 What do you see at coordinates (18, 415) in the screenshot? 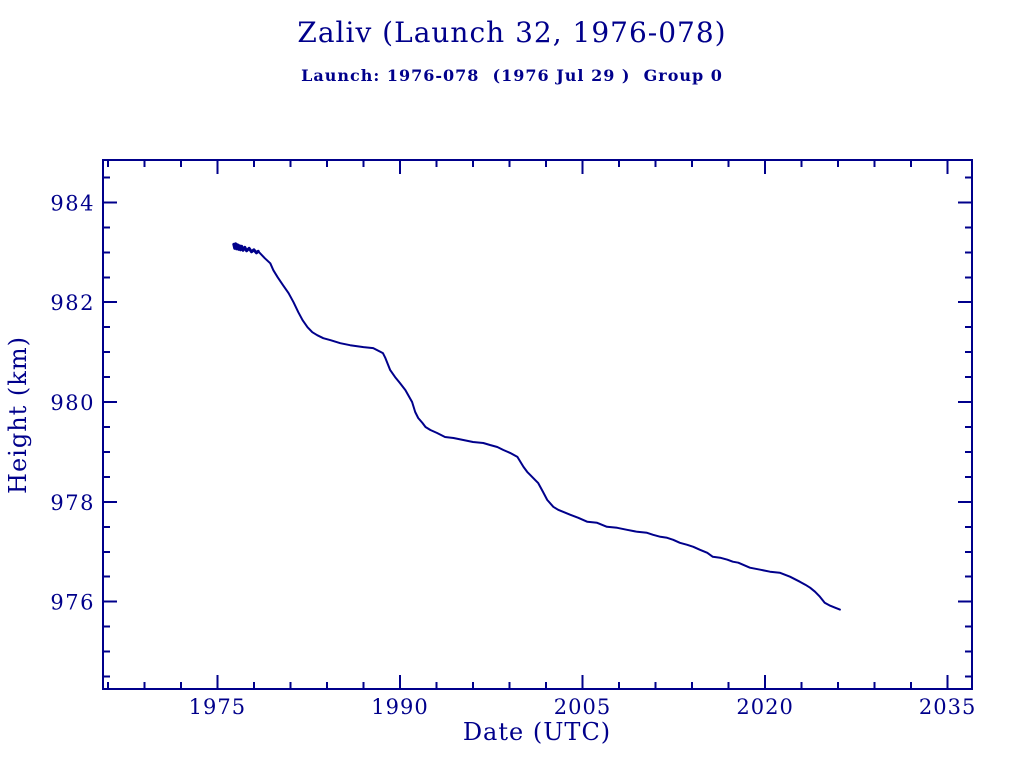
I see `y-axis-label: Height (km)` at bounding box center [18, 415].